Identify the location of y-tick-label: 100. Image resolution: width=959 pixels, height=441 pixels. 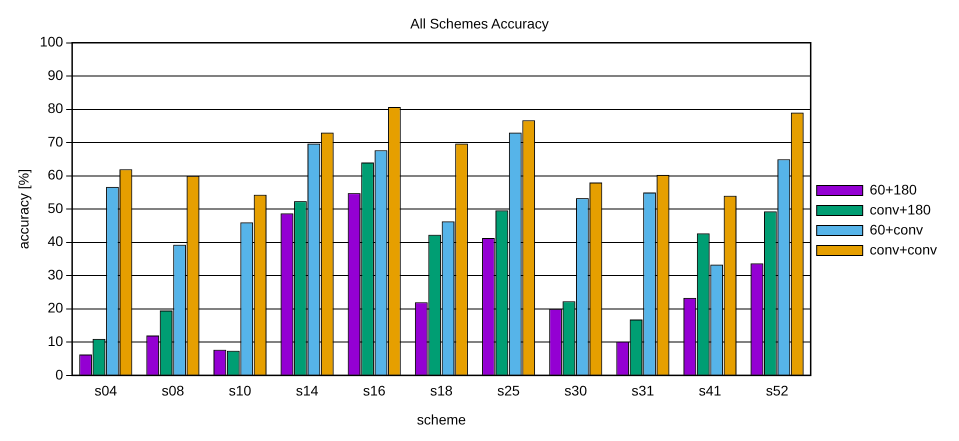
(52, 42).